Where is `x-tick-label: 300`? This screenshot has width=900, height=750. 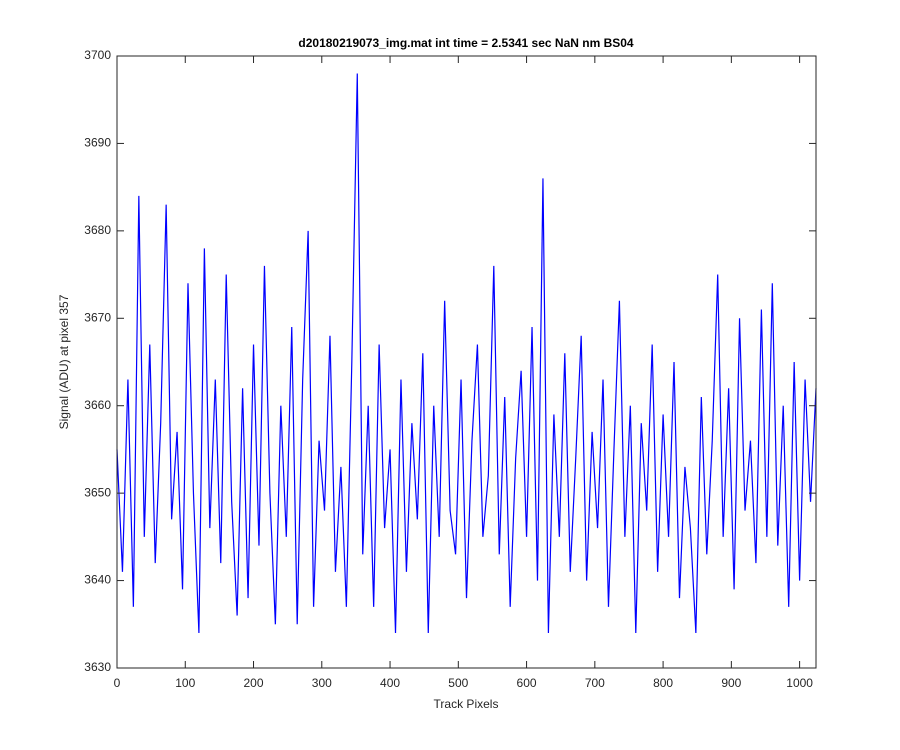
x-tick-label: 300 is located at coordinates (322, 683).